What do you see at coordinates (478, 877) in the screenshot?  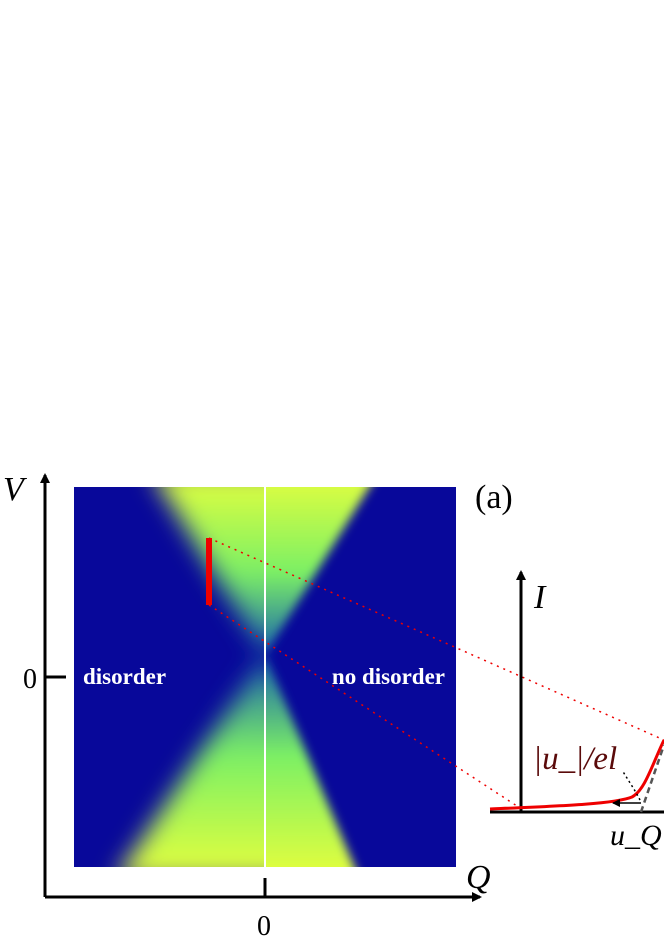 I see `x-axis-label: Q` at bounding box center [478, 877].